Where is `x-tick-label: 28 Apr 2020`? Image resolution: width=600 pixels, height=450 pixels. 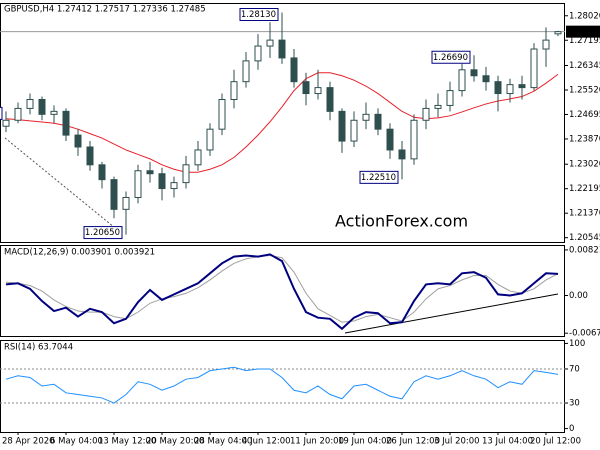
x-tick-label: 28 Apr 2020 is located at coordinates (28, 442).